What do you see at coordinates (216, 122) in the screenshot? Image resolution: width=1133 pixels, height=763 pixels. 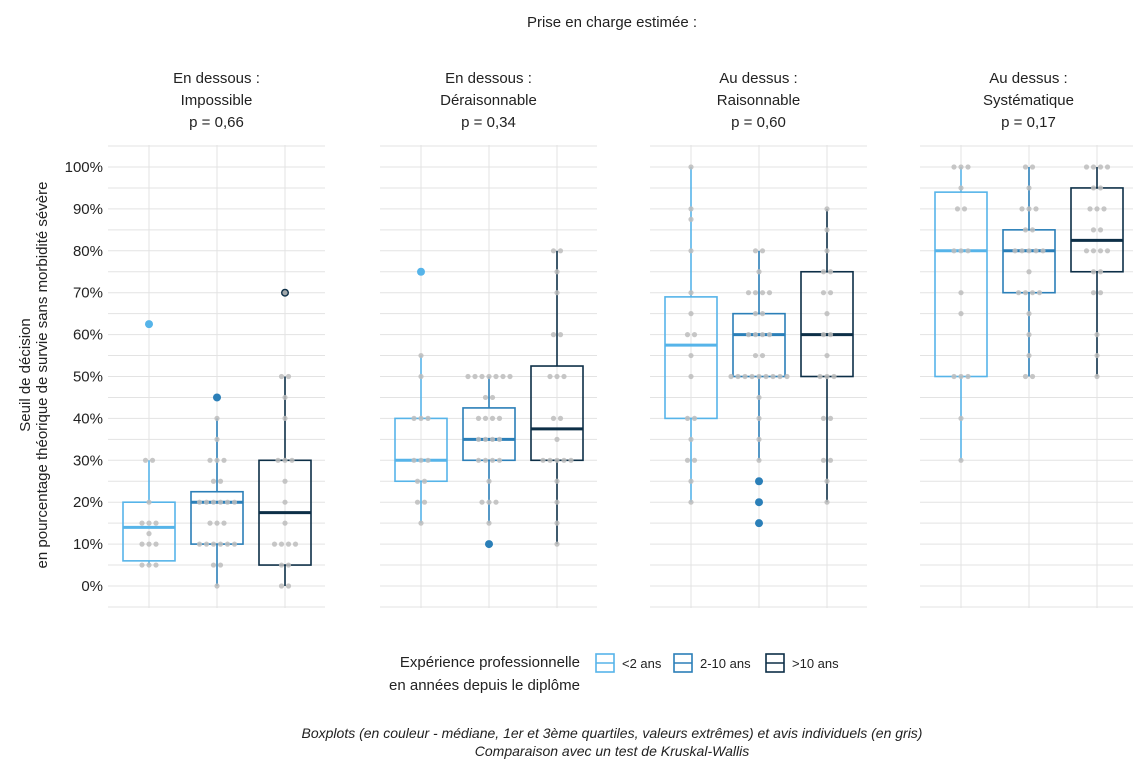 I see `panel-p-value: p = 0,66` at bounding box center [216, 122].